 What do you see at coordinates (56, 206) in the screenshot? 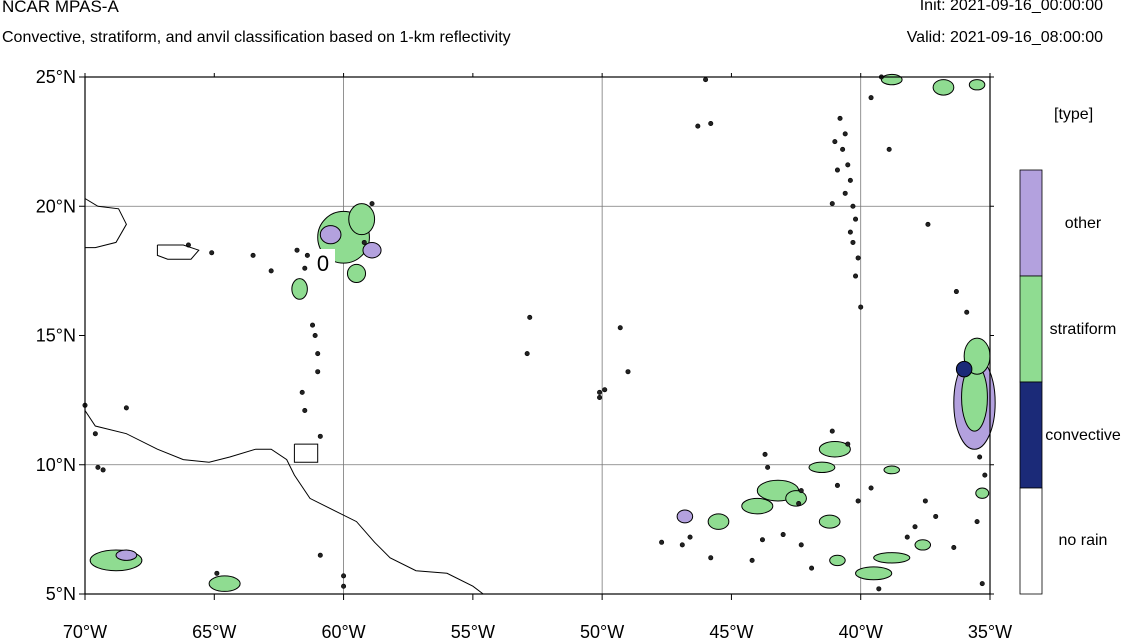
I see `lat-tick-label: 20°N` at bounding box center [56, 206].